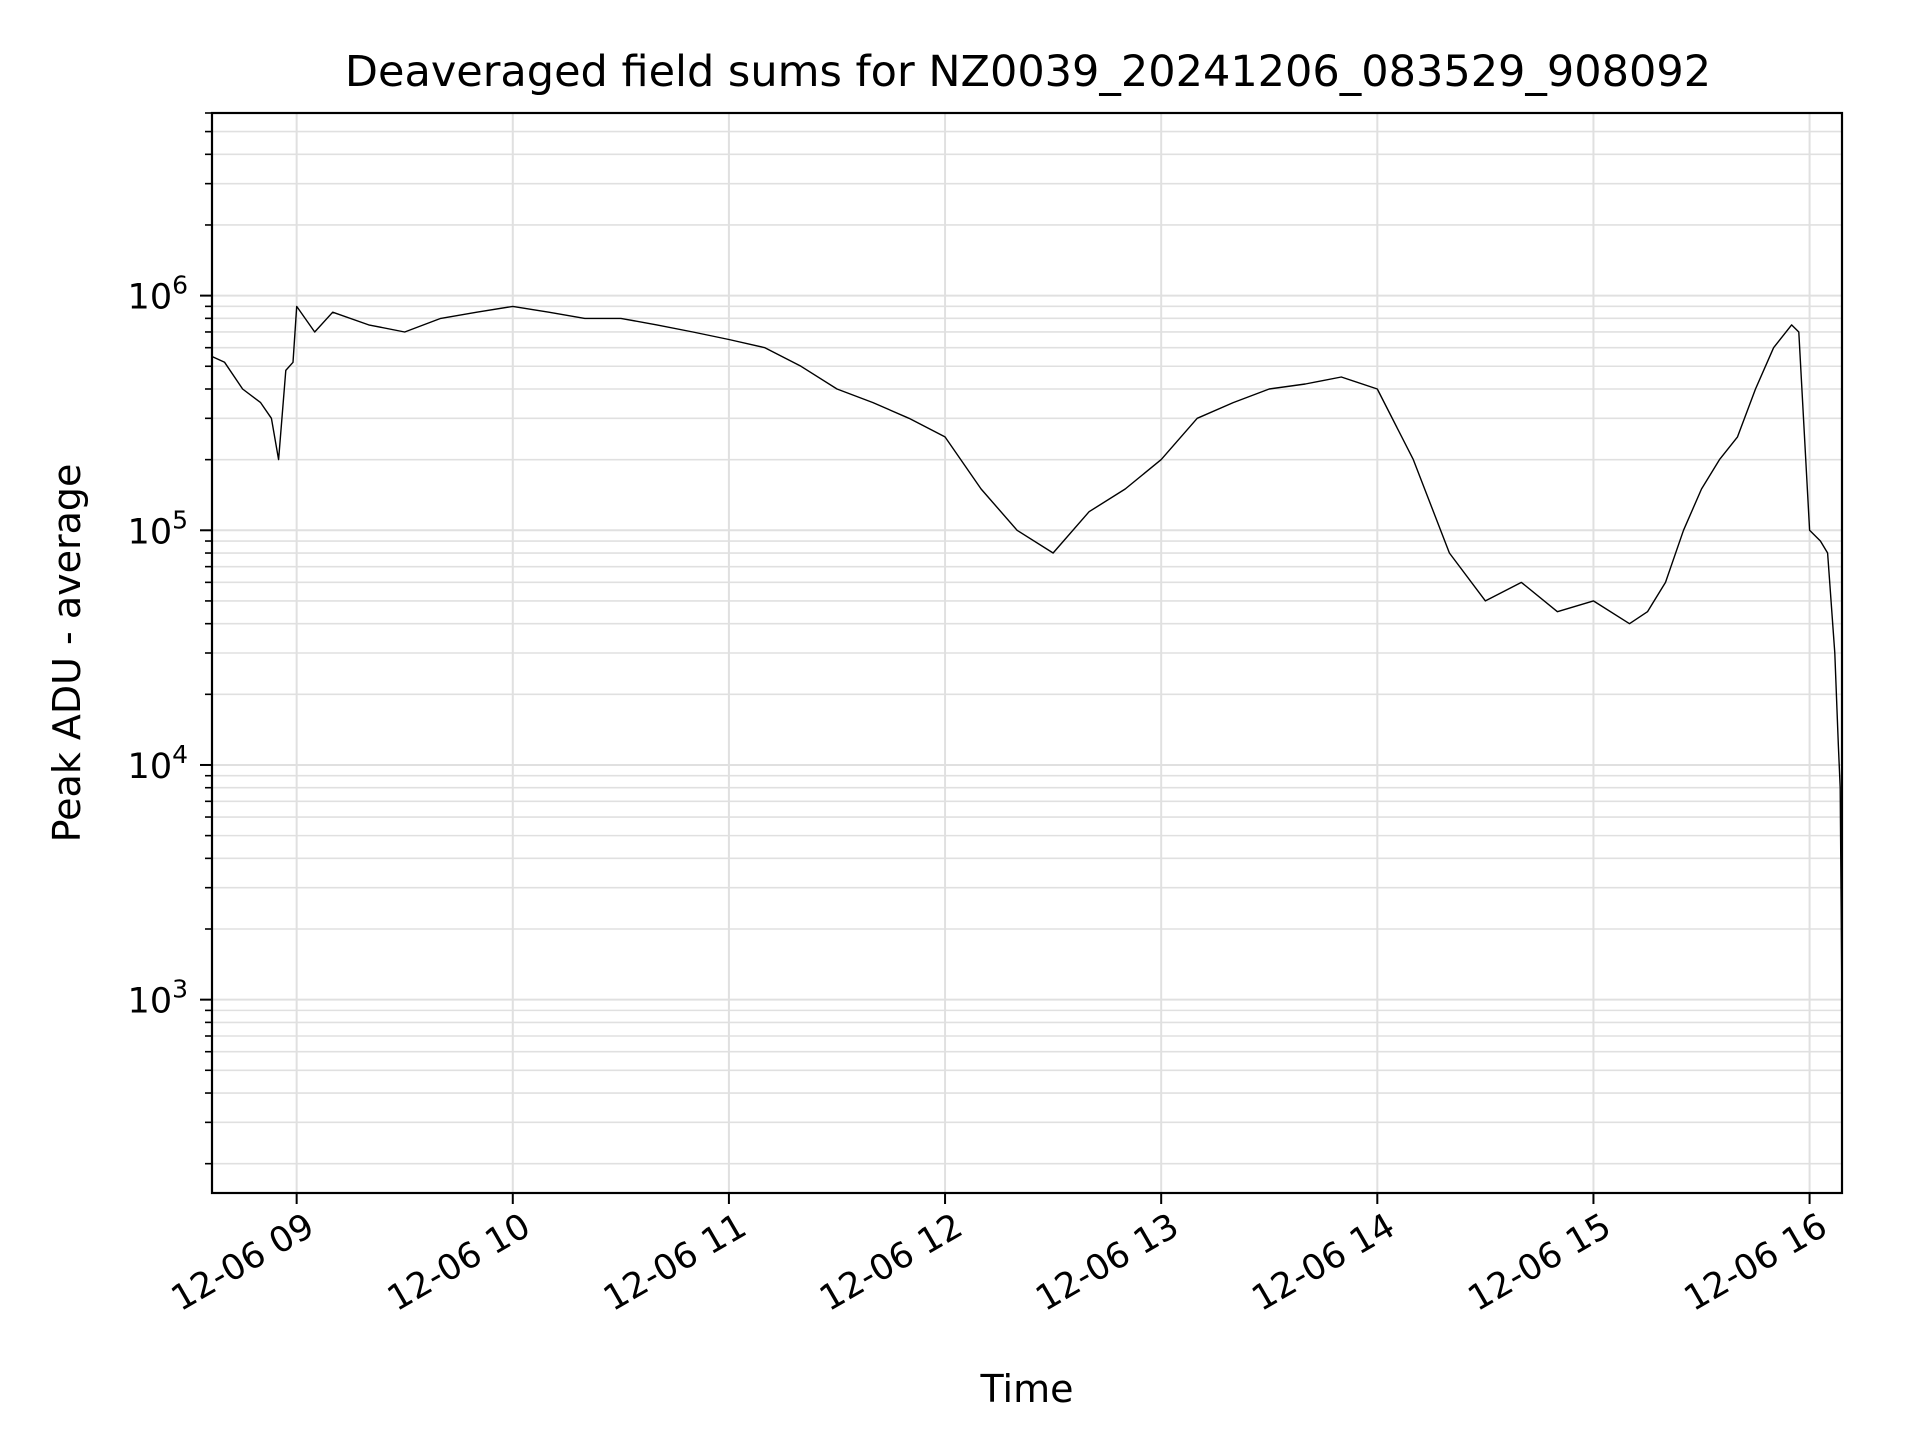  What do you see at coordinates (158, 998) in the screenshot?
I see `y-tick-label: 10³` at bounding box center [158, 998].